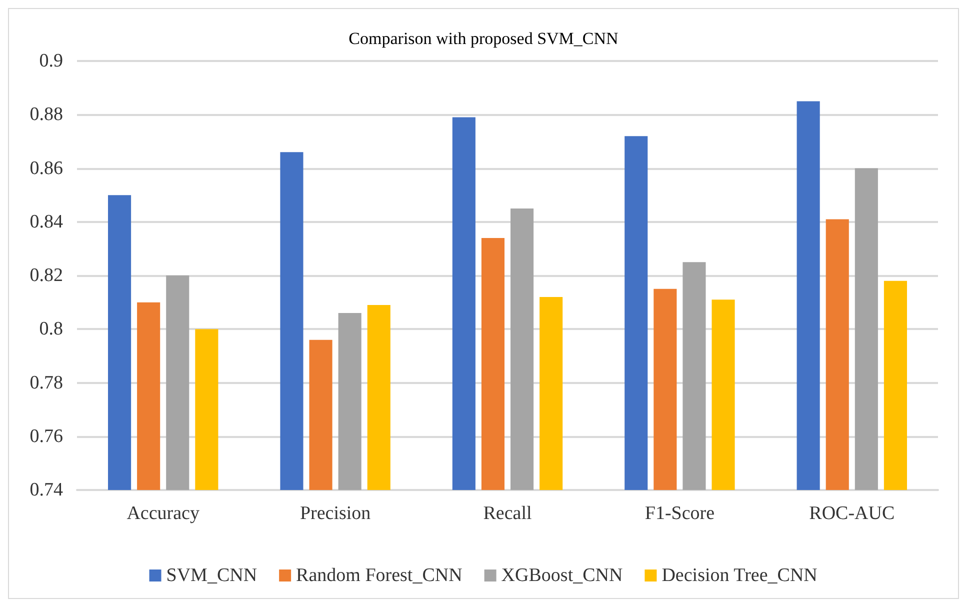 The width and height of the screenshot is (967, 607). Describe the element at coordinates (46, 436) in the screenshot. I see `y-tick-label: 0.76` at that location.